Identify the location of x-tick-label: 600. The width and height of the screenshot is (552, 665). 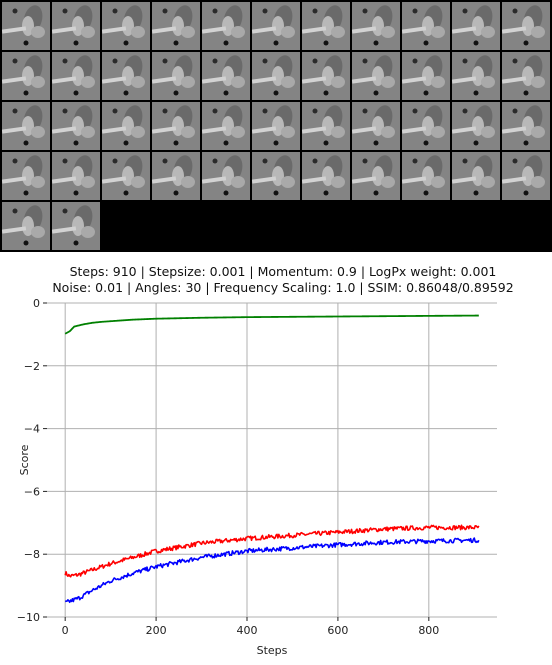
(337, 630).